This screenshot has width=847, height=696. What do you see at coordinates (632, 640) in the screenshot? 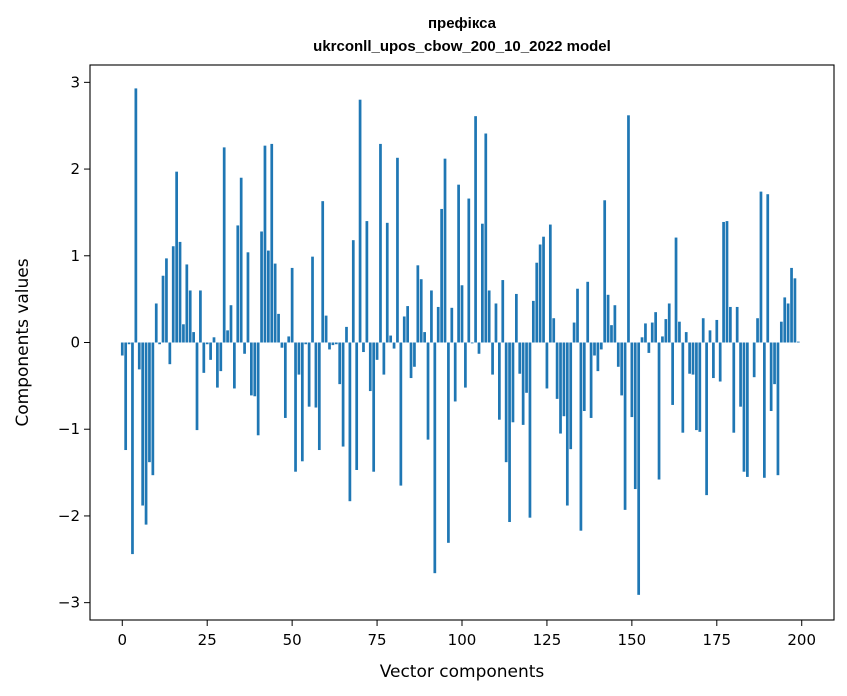
I see `x-tick-label: 150` at bounding box center [632, 640].